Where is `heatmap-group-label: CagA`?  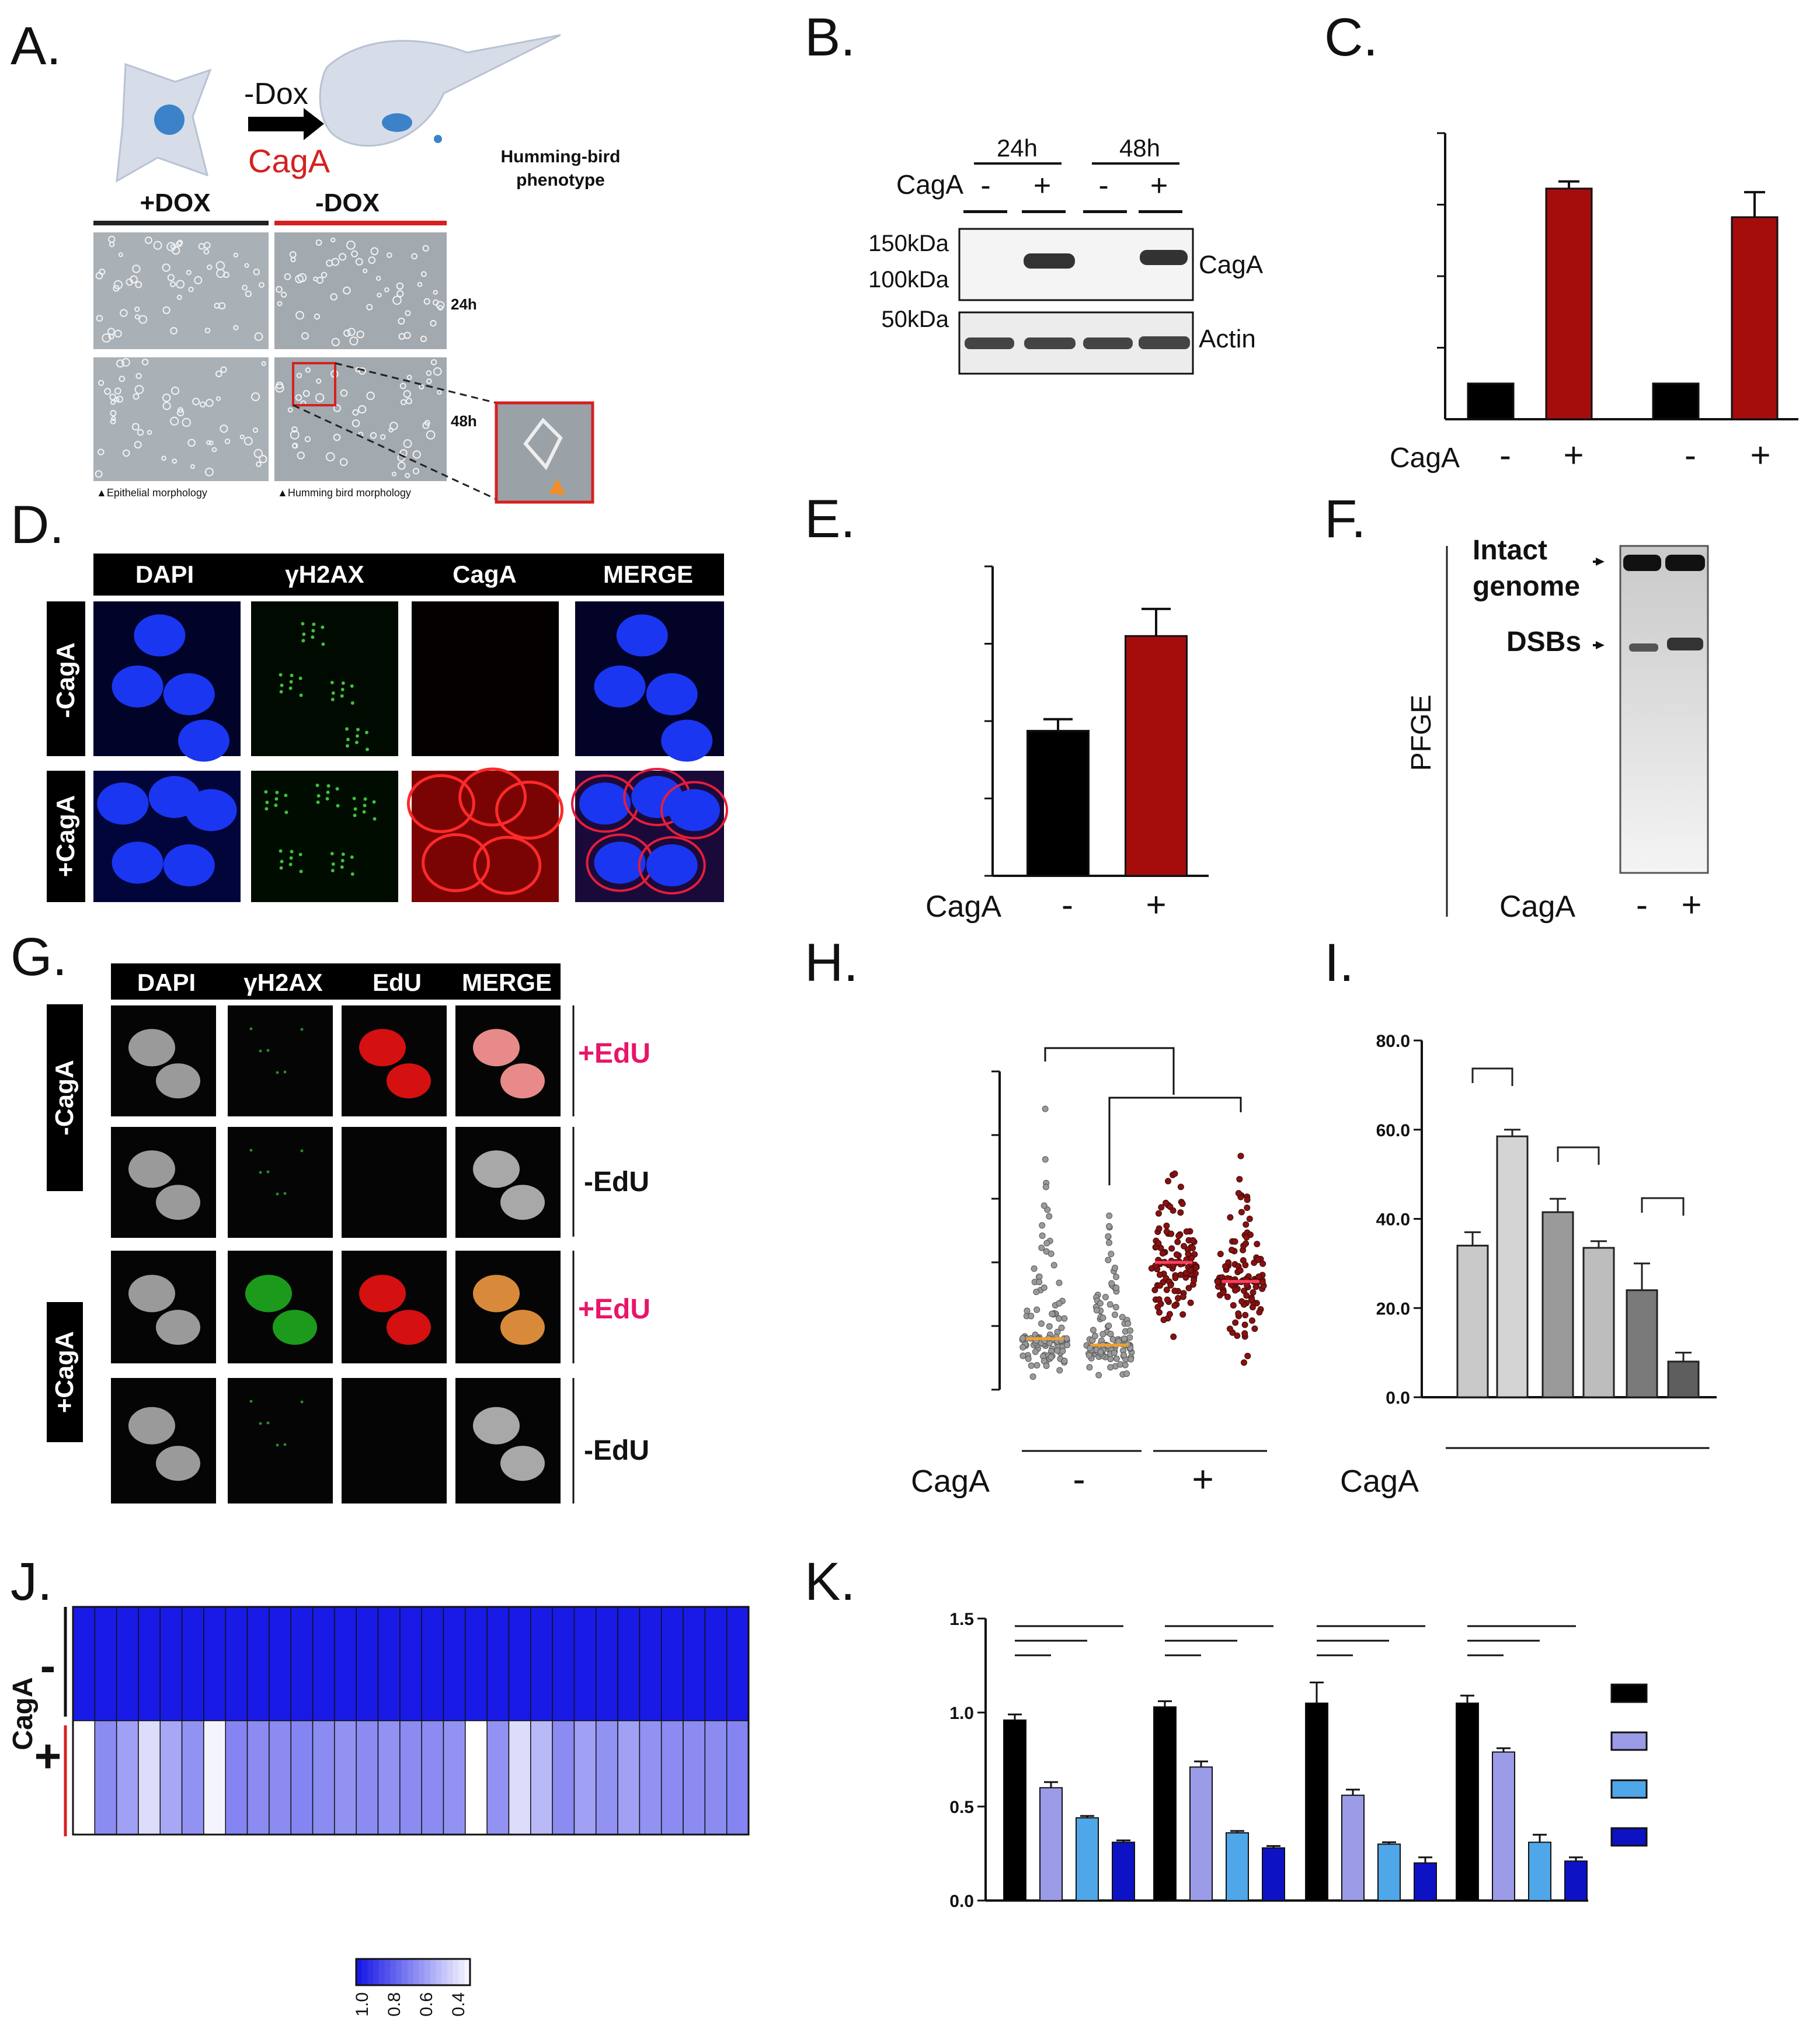
heatmap-group-label: CagA is located at coordinates (24, 1713).